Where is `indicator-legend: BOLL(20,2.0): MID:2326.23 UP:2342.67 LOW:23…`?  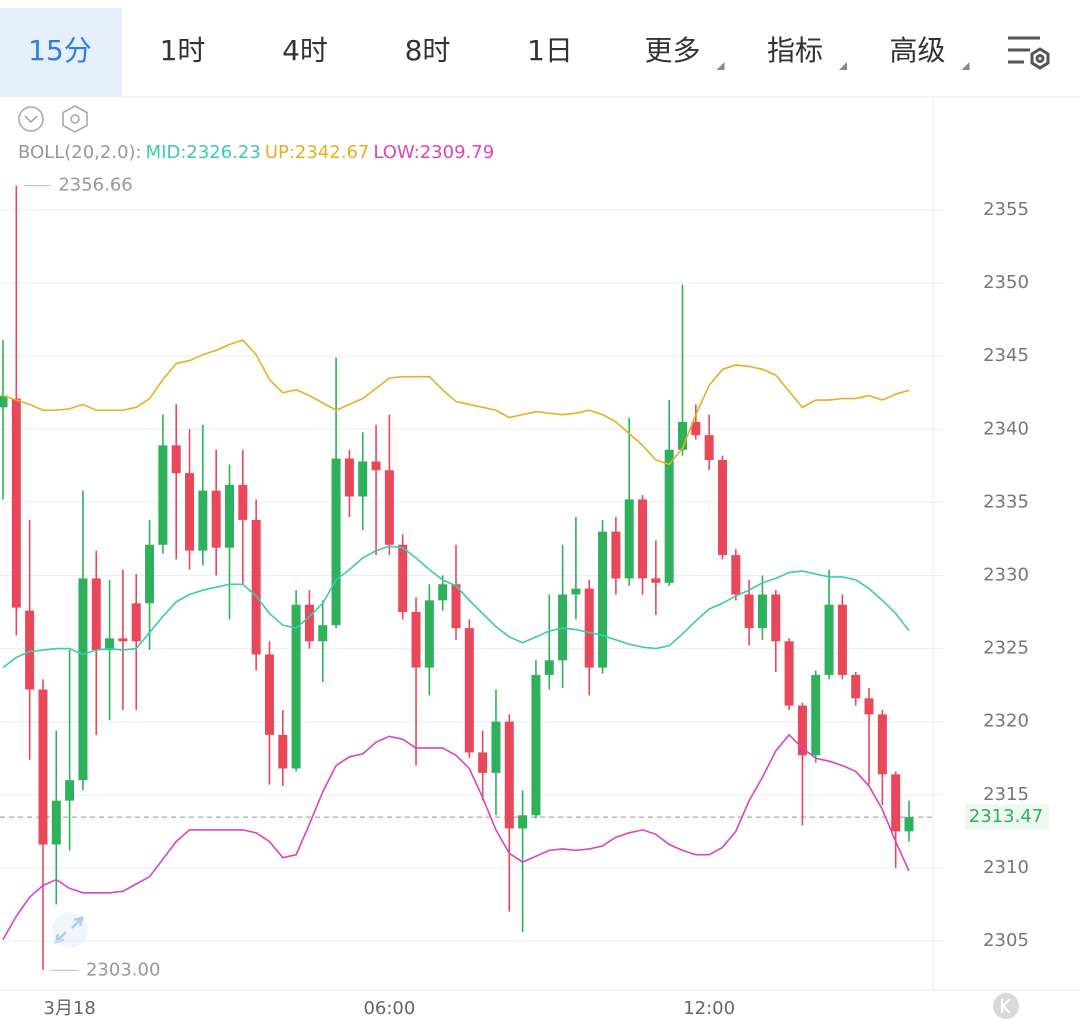
indicator-legend: BOLL(20,2.0): MID:2326.23 UP:2342.67 LOW:23… is located at coordinates (256, 152).